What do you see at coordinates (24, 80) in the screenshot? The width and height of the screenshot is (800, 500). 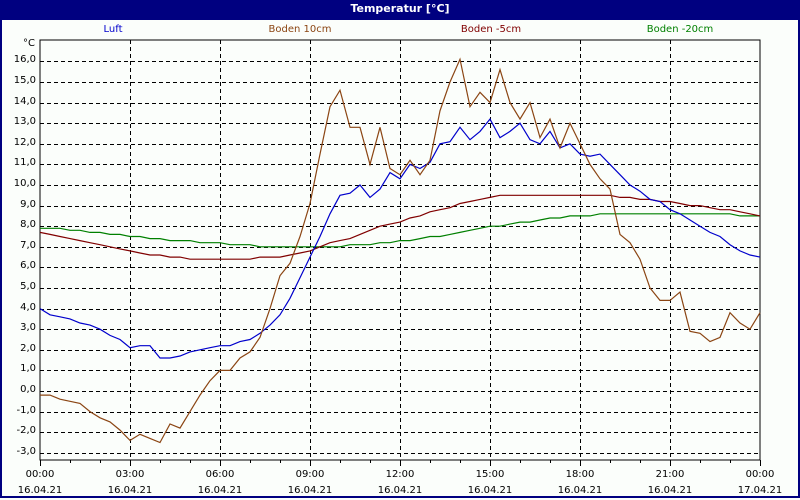 I see `y-tick-label: 15,0` at bounding box center [24, 80].